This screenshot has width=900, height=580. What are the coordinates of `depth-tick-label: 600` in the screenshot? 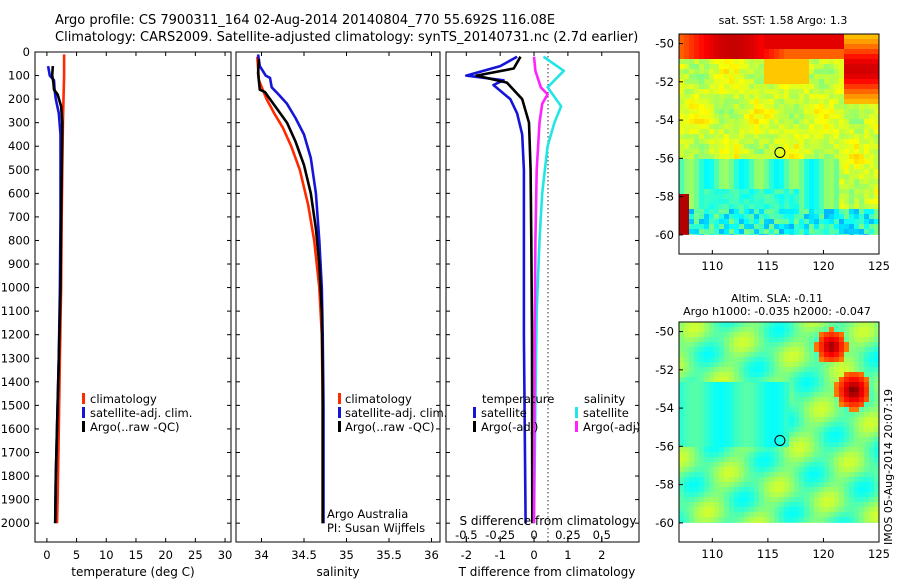 It's located at (19, 193).